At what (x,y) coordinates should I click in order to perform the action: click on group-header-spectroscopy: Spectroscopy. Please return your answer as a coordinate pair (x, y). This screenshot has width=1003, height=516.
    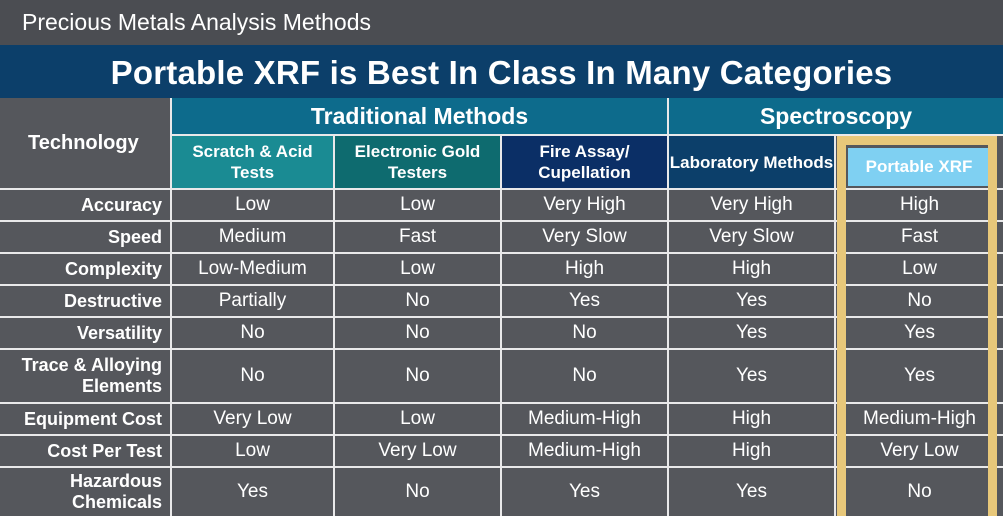
    Looking at the image, I should click on (836, 116).